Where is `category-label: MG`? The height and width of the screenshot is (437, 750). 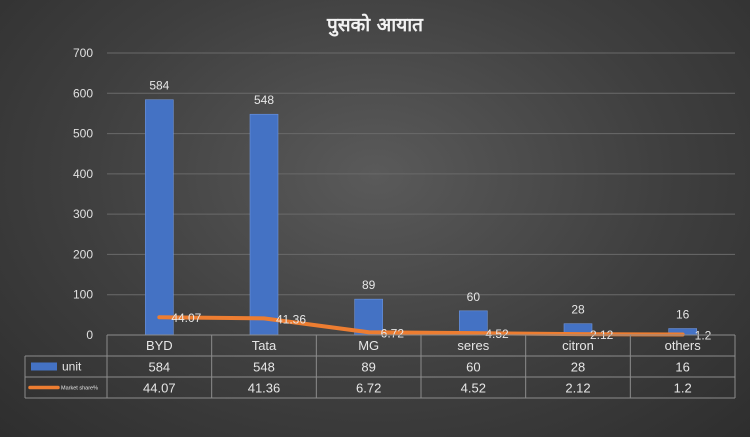 category-label: MG is located at coordinates (368, 345).